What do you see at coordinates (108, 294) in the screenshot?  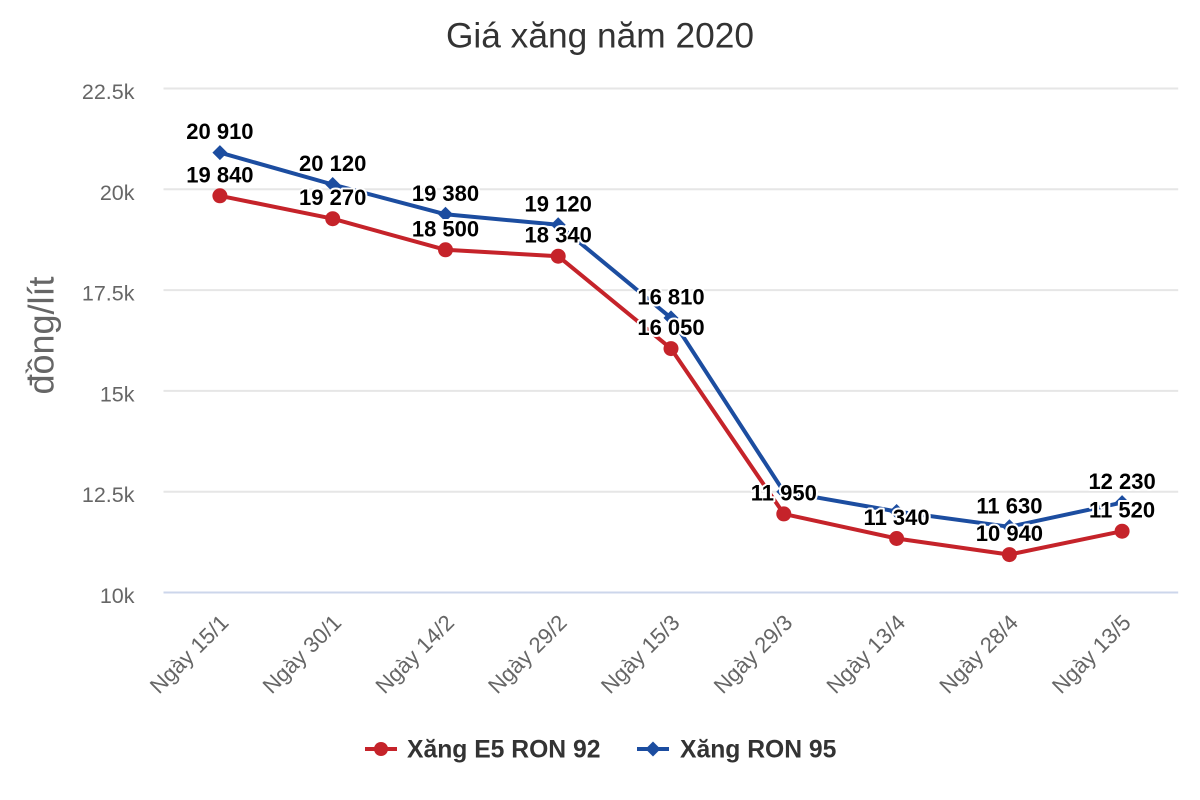 I see `svg-text: 17.5k` at bounding box center [108, 294].